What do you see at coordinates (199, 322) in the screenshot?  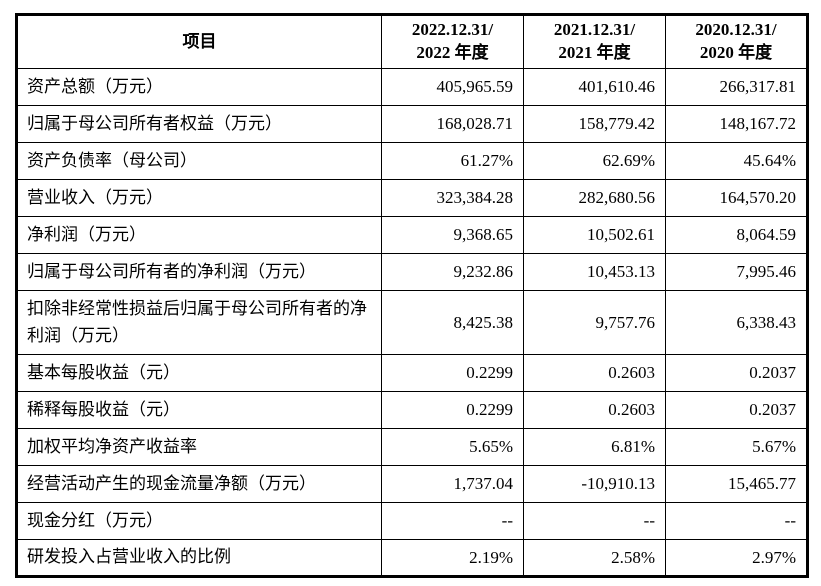 I see `row-label: 扣除非经常性损益后归属于母公司所有者的净利润（万元）` at bounding box center [199, 322].